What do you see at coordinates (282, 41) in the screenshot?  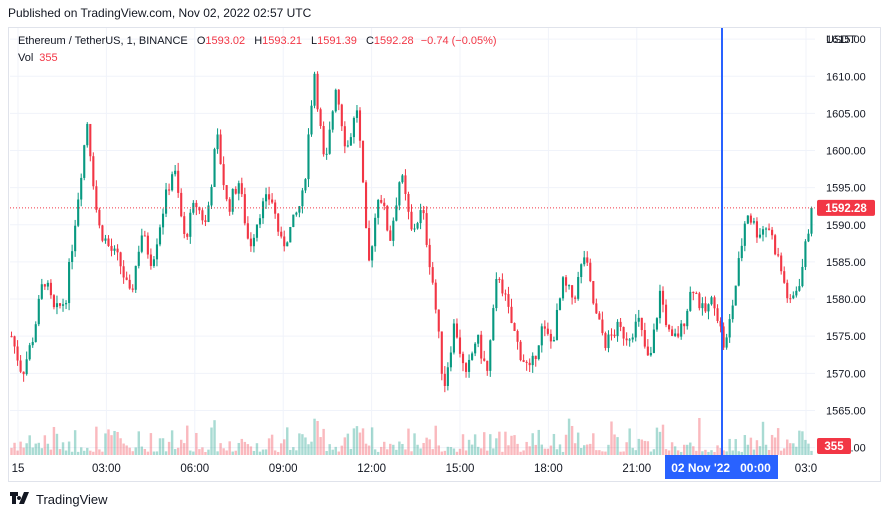 I see `high-value: 1593.21` at bounding box center [282, 41].